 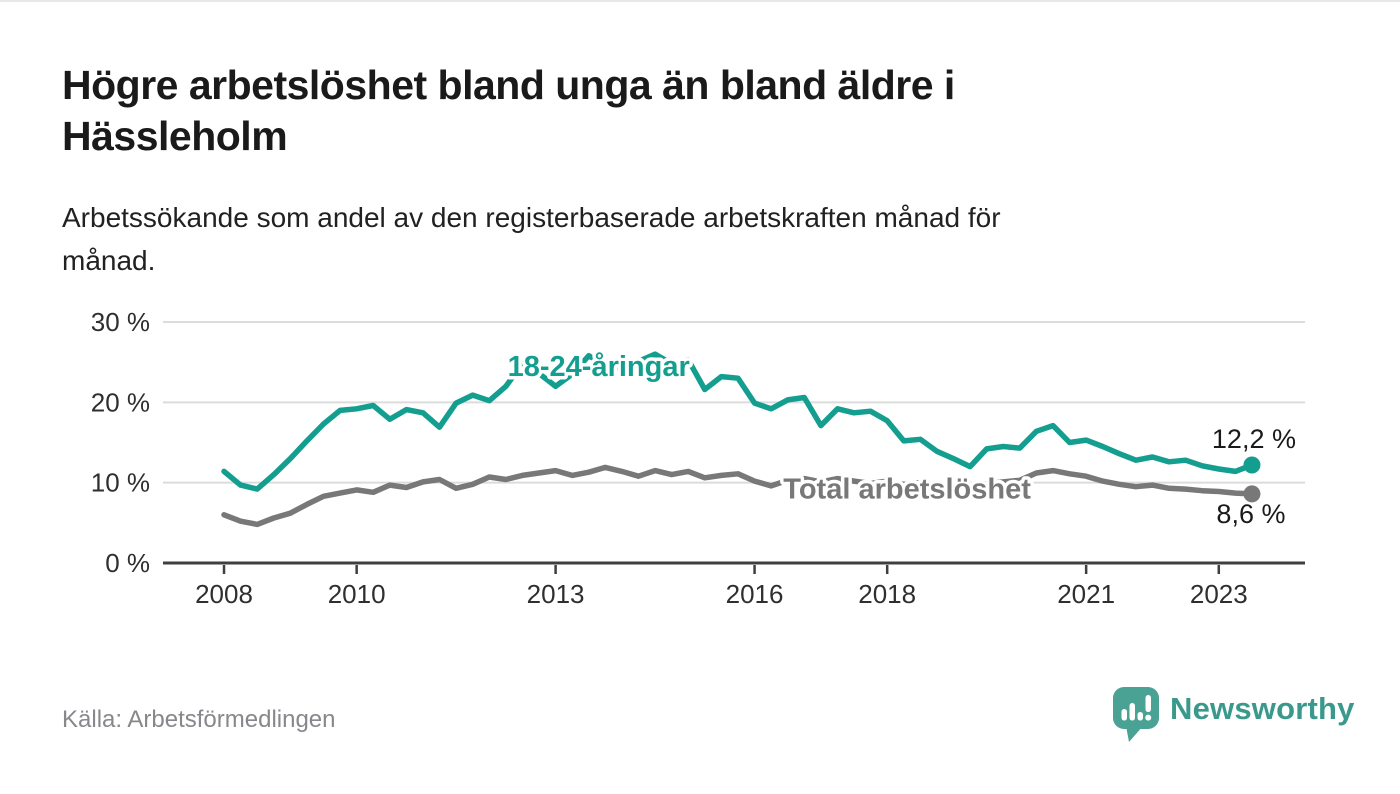 I want to click on y-tick-label-10: 10 %, so click(x=120, y=483).